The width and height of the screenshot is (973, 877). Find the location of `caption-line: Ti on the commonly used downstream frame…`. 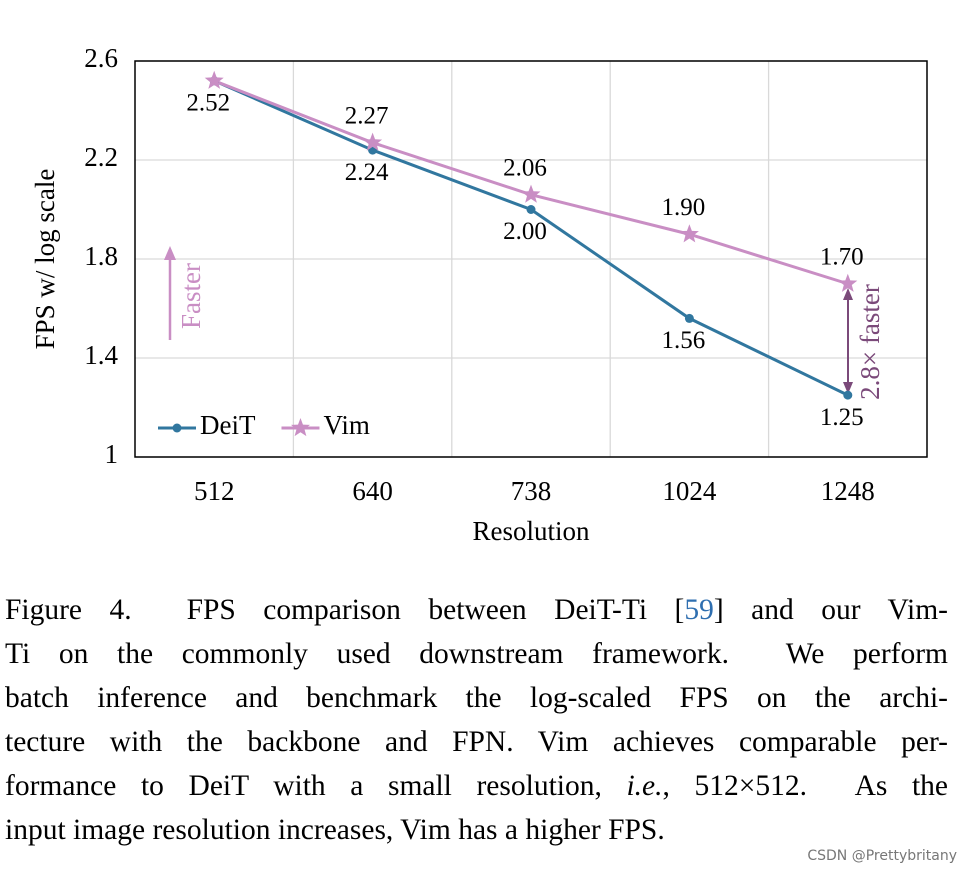

caption-line: Ti on the commonly used downstream frame… is located at coordinates (476, 654).